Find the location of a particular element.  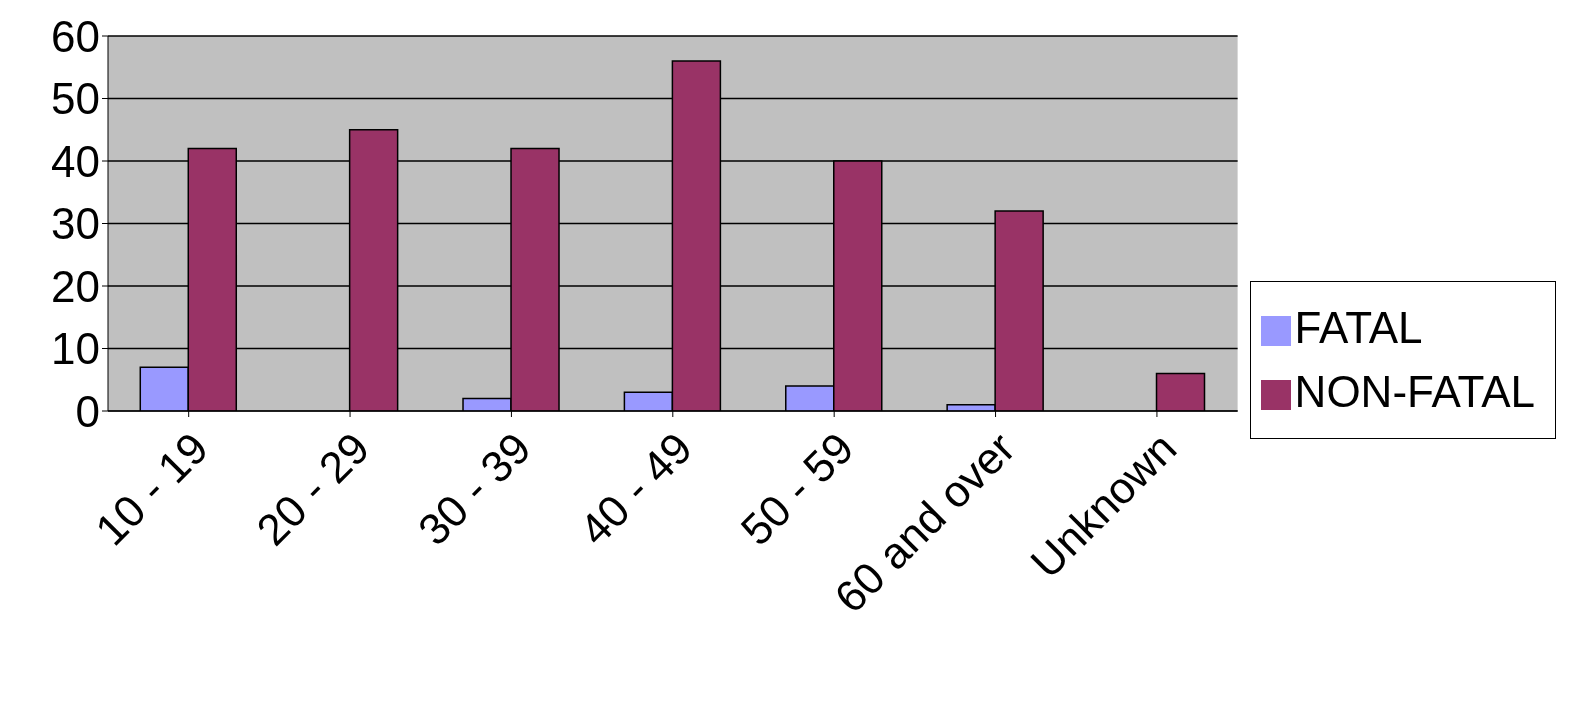

x-tick-label: 20 - 29 is located at coordinates (313, 488).